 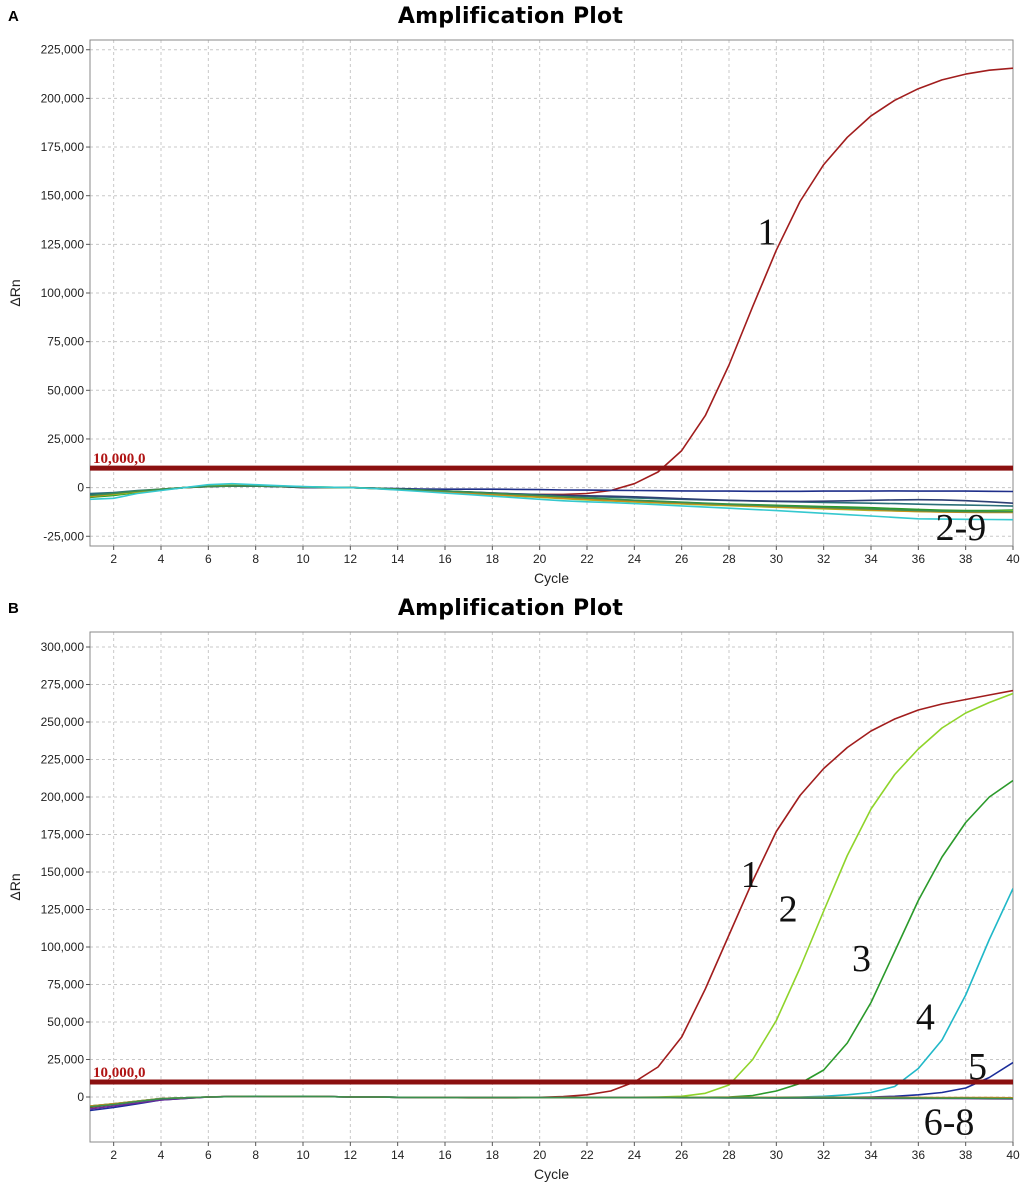 What do you see at coordinates (63, 685) in the screenshot?
I see `y-tick-label: 275,000` at bounding box center [63, 685].